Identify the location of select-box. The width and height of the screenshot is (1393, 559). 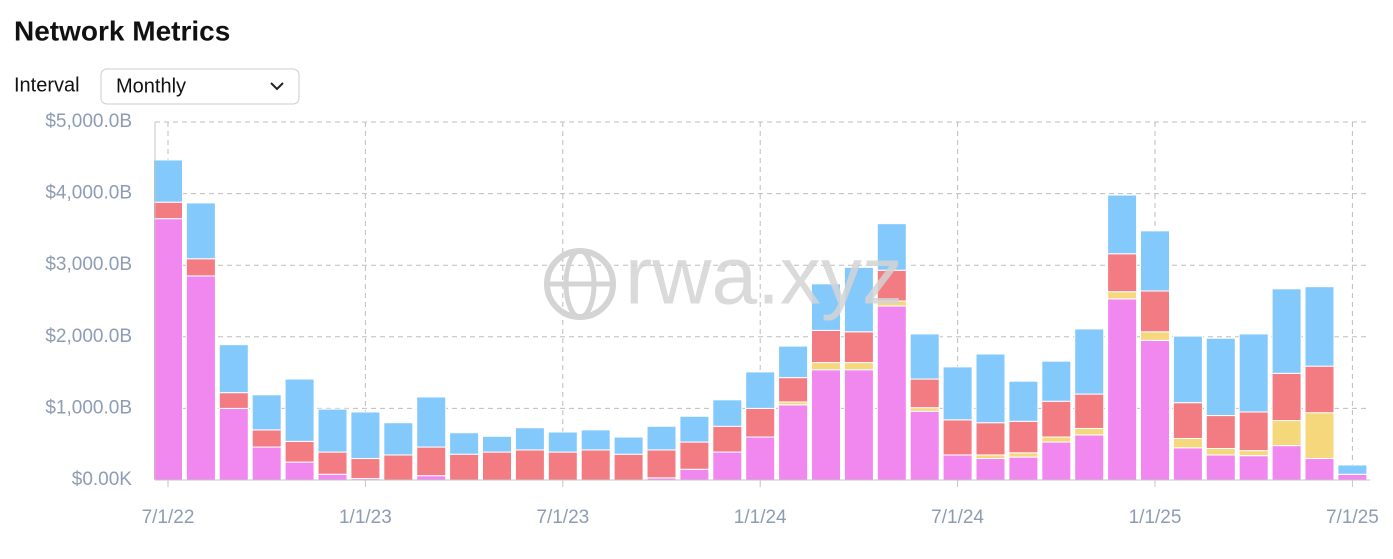
(200, 86).